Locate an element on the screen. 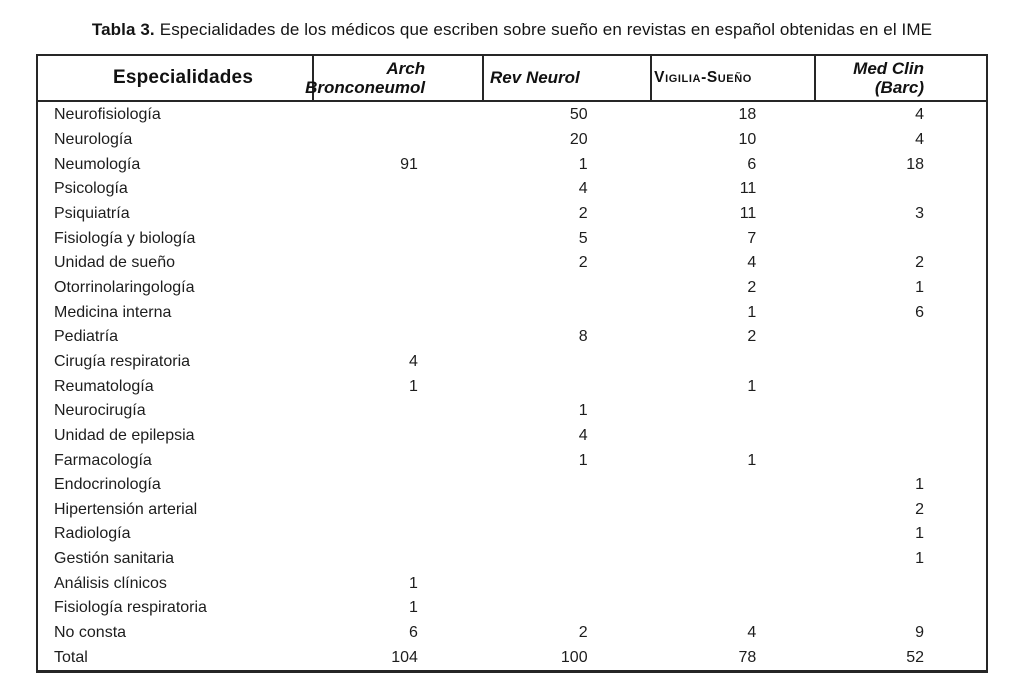  cell-arch: 91 is located at coordinates (409, 164).